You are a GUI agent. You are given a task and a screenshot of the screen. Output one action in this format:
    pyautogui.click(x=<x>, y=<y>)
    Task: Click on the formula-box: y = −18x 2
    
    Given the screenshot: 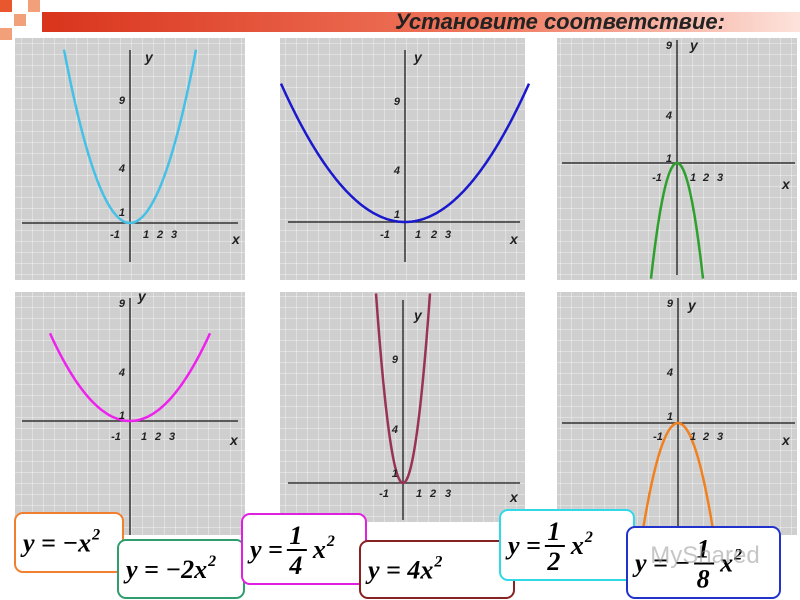 What is the action you would take?
    pyautogui.click(x=703, y=562)
    